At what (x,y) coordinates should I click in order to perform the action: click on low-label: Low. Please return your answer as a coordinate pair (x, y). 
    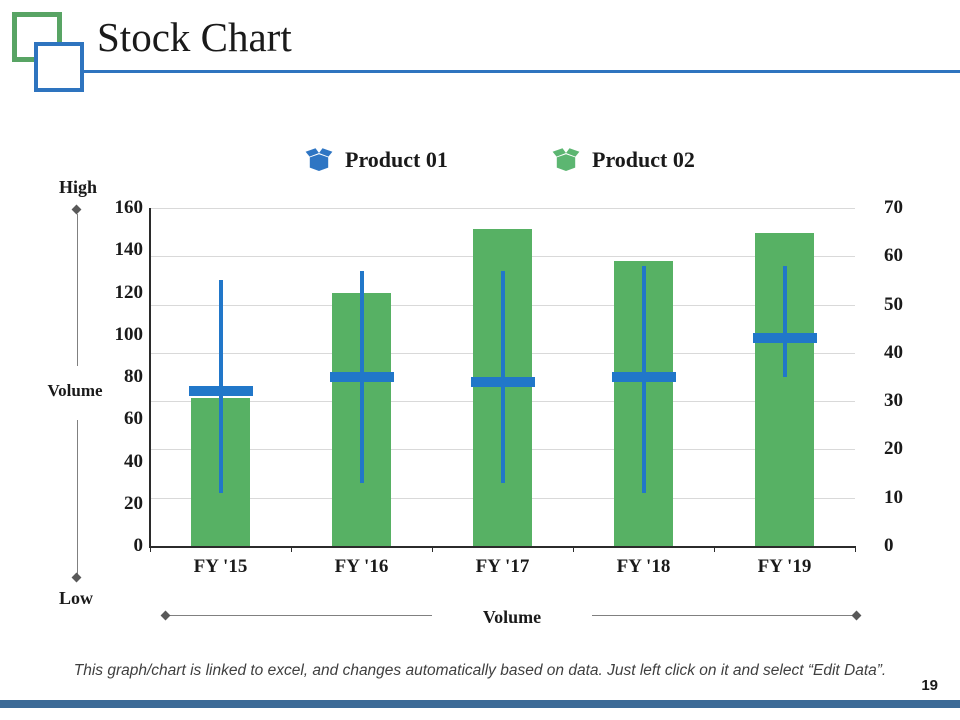
    Looking at the image, I should click on (75, 598).